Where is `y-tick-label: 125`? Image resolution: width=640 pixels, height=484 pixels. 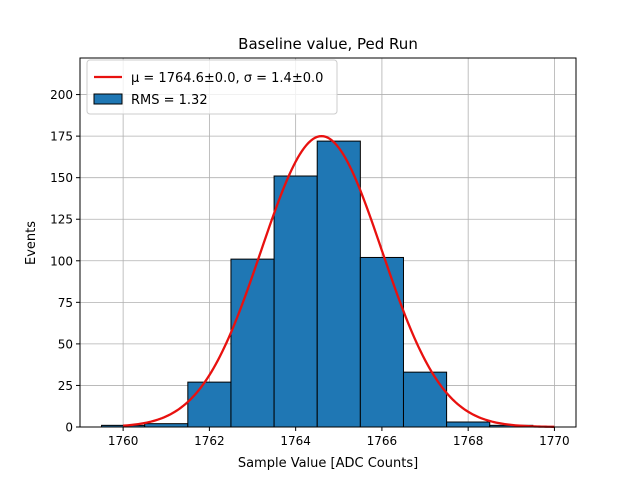 y-tick-label: 125 is located at coordinates (61, 220).